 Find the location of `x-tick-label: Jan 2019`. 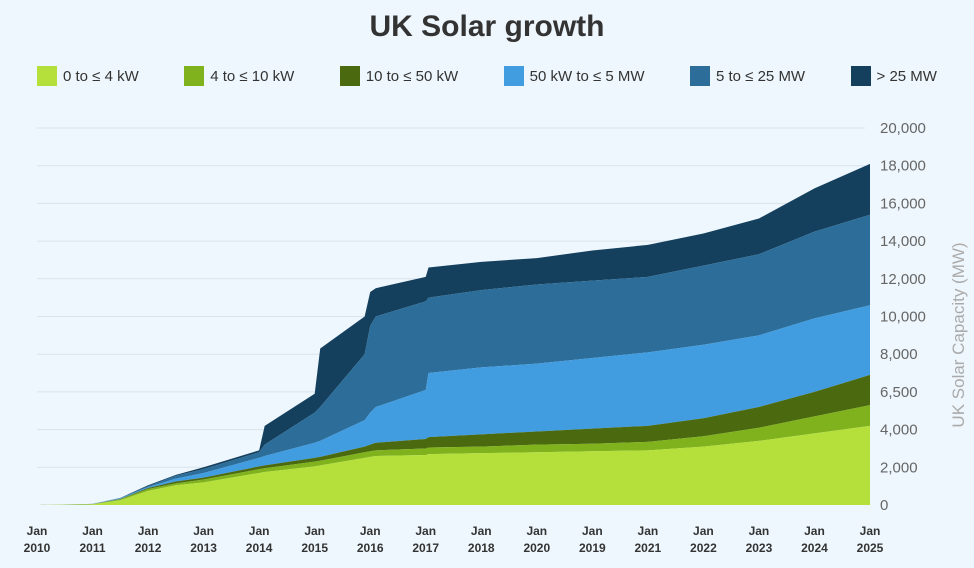

x-tick-label: Jan 2019 is located at coordinates (592, 539).